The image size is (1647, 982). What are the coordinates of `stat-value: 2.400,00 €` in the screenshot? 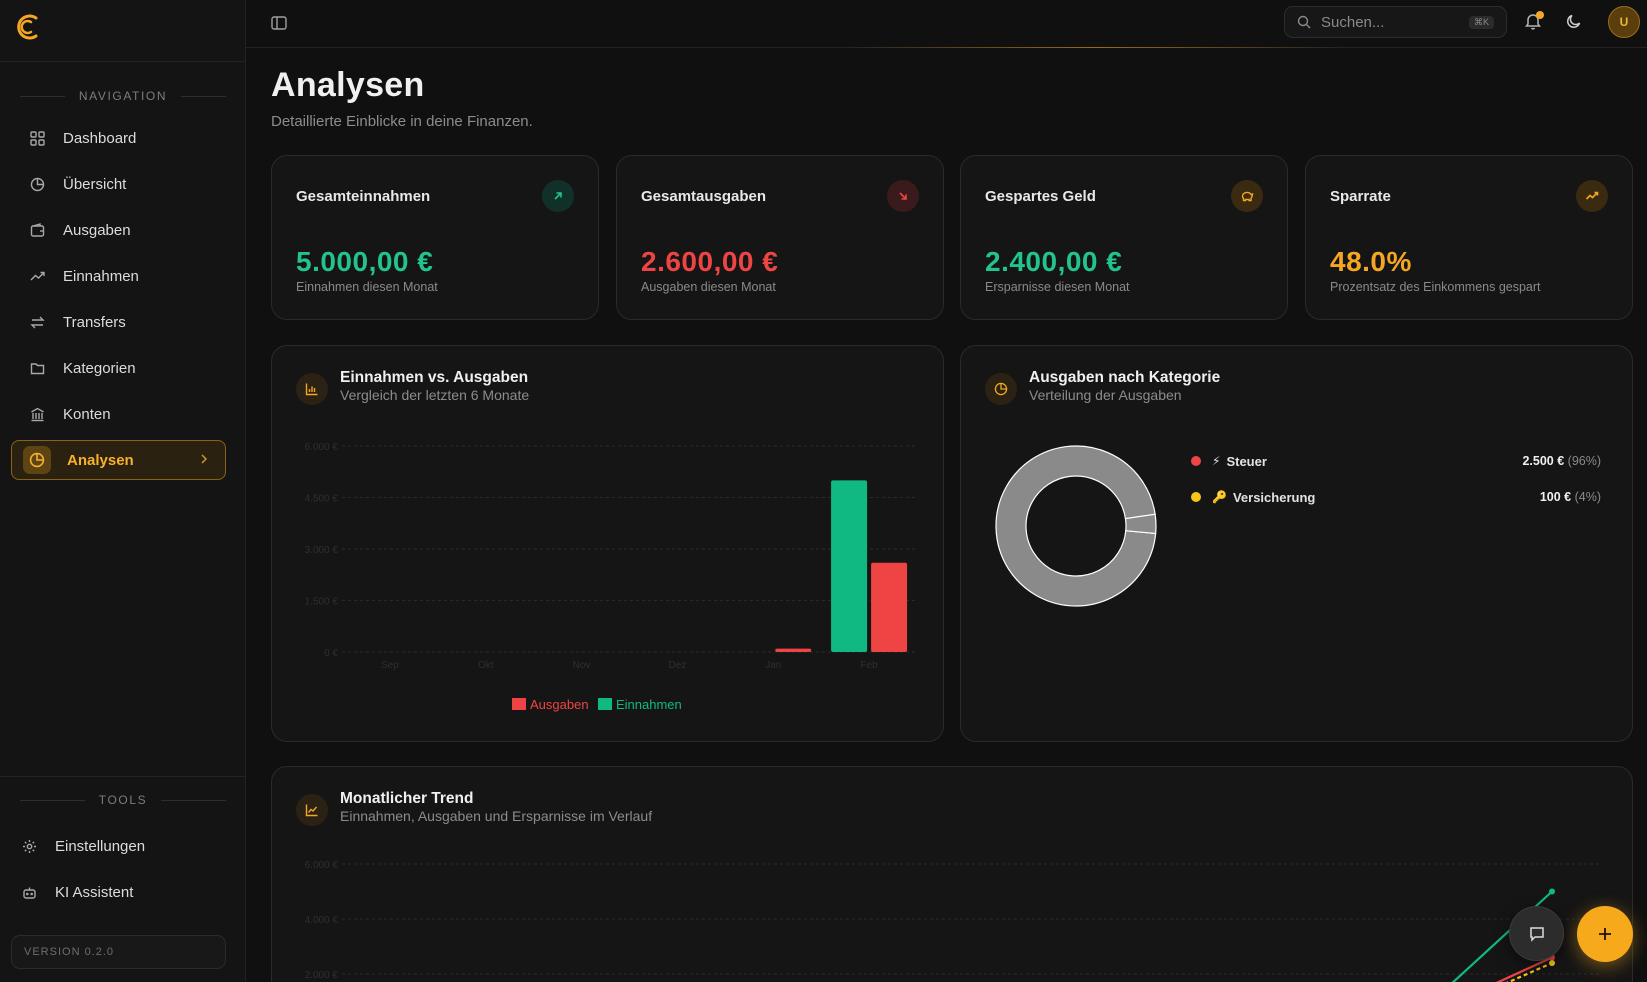 It's located at (1054, 261).